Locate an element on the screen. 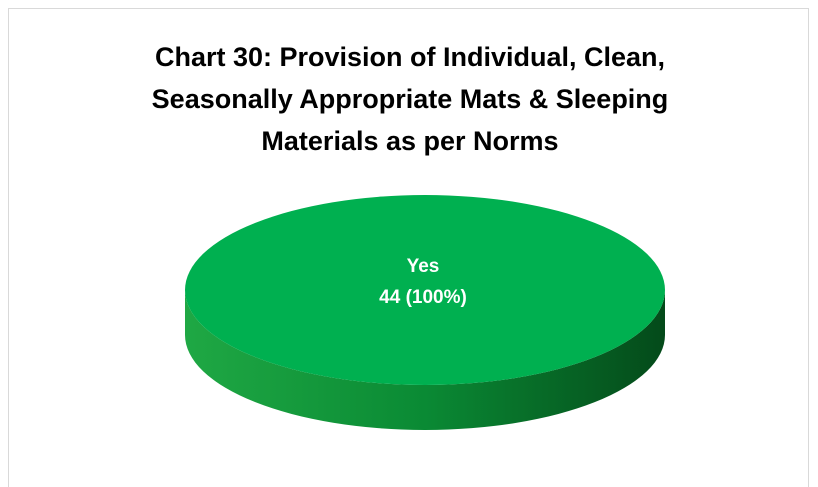  data-label-value: 44 (100%) is located at coordinates (423, 297).